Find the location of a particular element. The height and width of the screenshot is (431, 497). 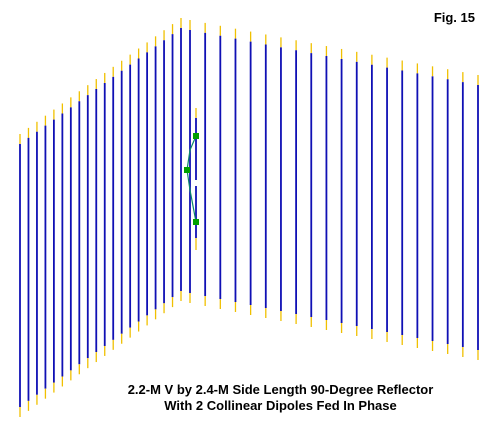

figure-label: Fig. 15 is located at coordinates (454, 17).